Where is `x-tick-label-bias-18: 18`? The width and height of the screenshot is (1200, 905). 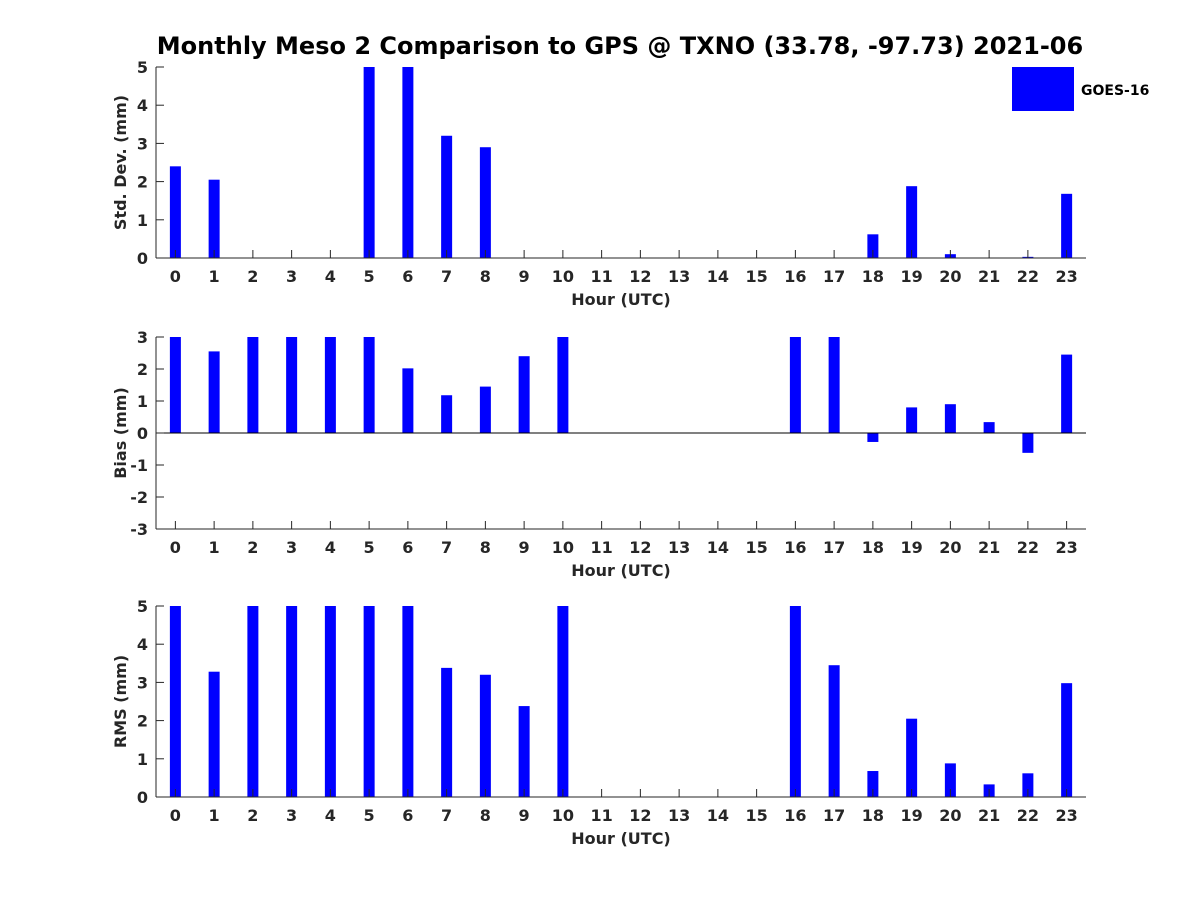
x-tick-label-bias-18: 18 is located at coordinates (873, 547).